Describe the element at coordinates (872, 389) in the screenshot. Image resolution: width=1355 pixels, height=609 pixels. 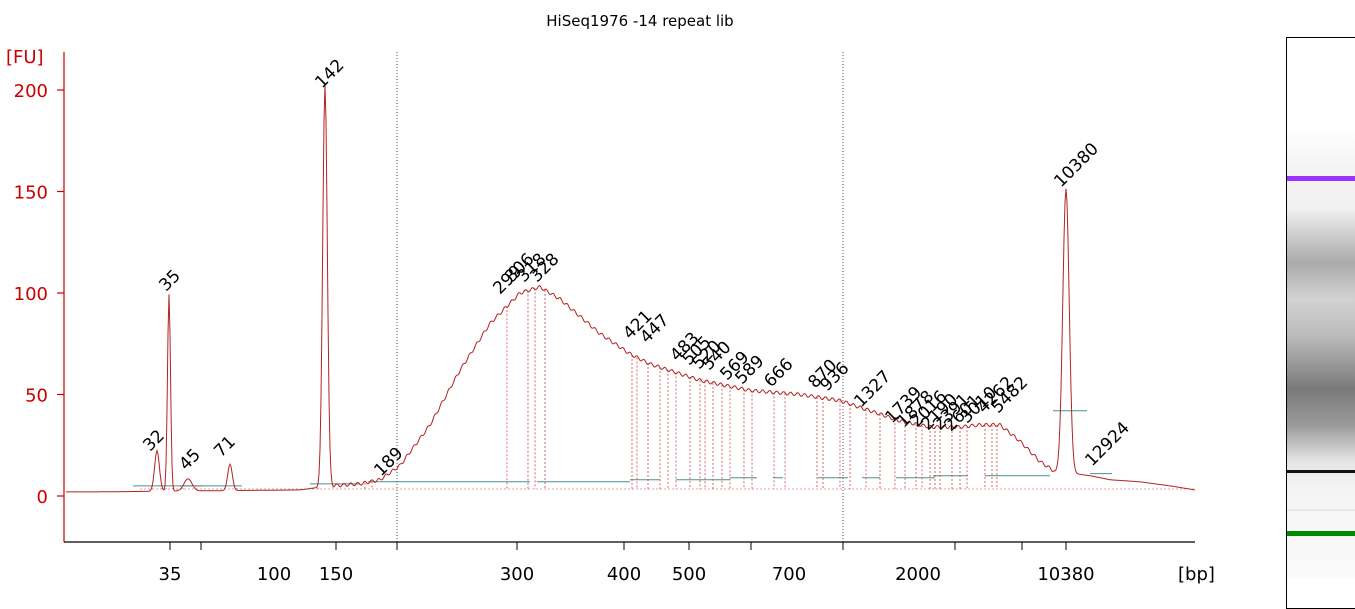
I see `peak-label: 1327` at that location.